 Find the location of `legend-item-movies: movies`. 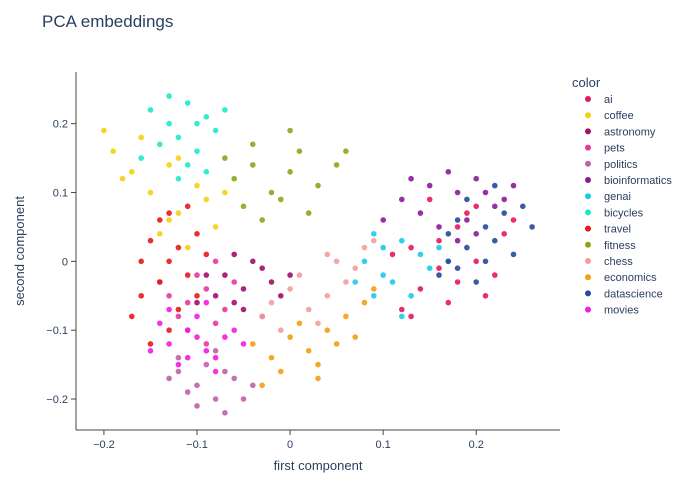

legend-item-movies: movies is located at coordinates (612, 311).